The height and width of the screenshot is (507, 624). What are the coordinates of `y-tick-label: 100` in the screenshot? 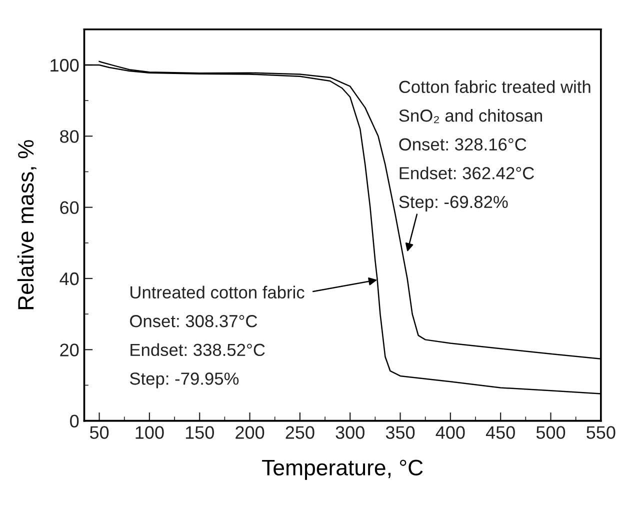 It's located at (64, 65).